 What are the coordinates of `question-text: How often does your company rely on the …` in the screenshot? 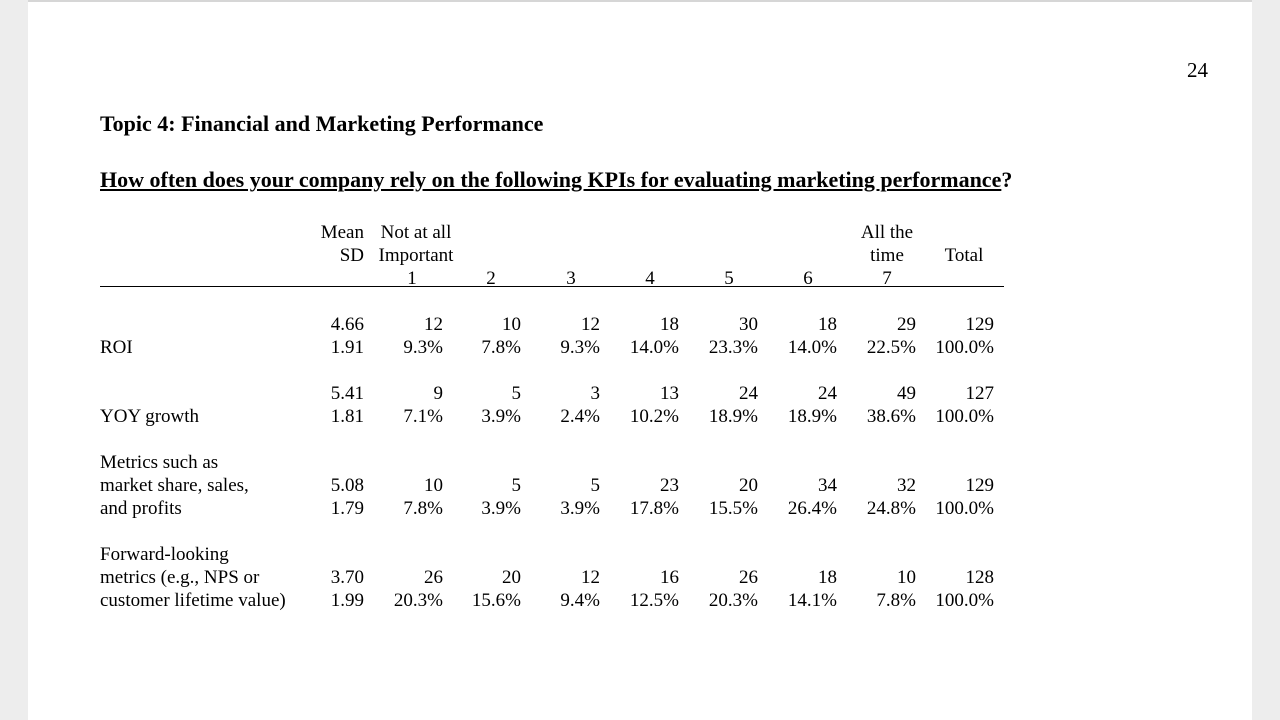 It's located at (551, 179).